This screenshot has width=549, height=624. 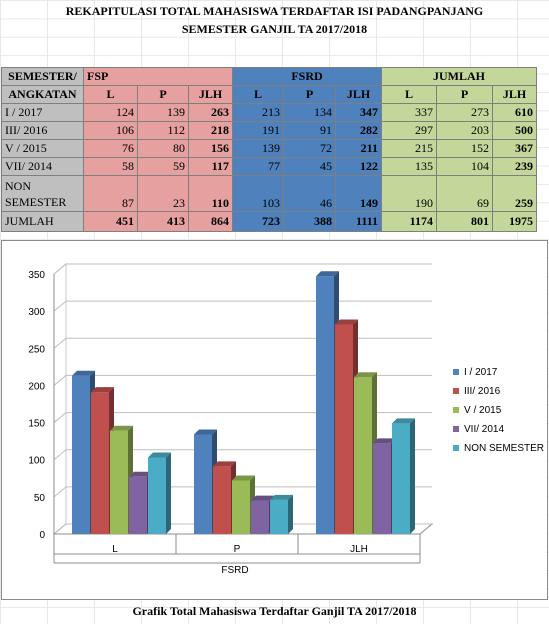 I want to click on table-cell: 203, so click(x=464, y=130).